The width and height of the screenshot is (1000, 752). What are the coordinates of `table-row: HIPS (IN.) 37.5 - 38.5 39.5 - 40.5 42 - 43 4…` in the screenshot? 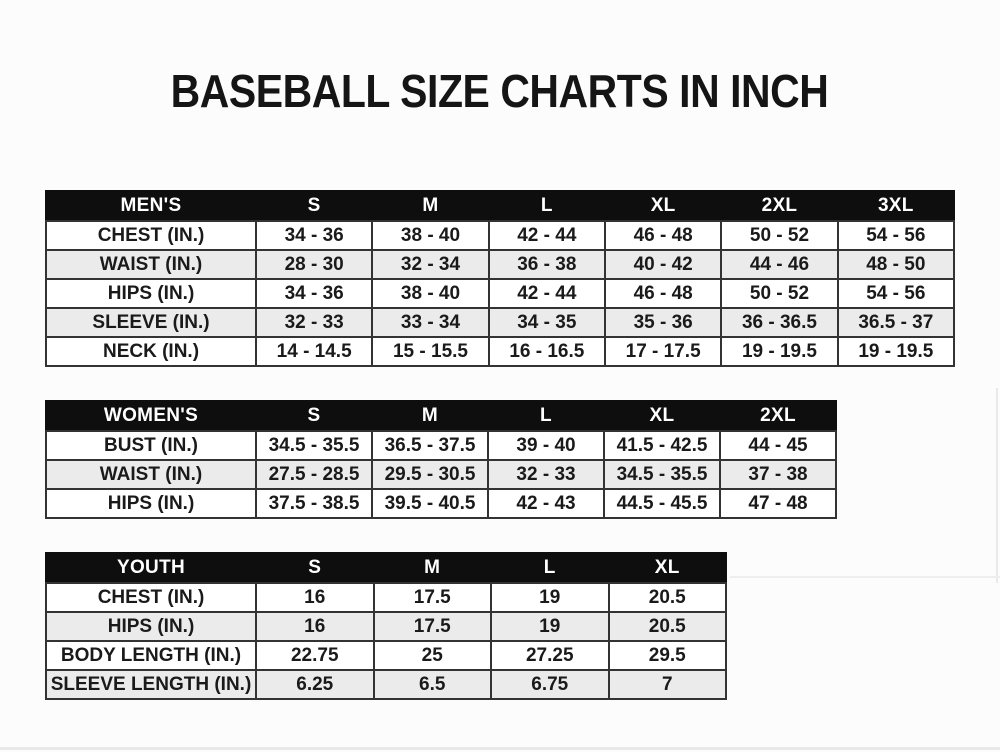 It's located at (441, 503).